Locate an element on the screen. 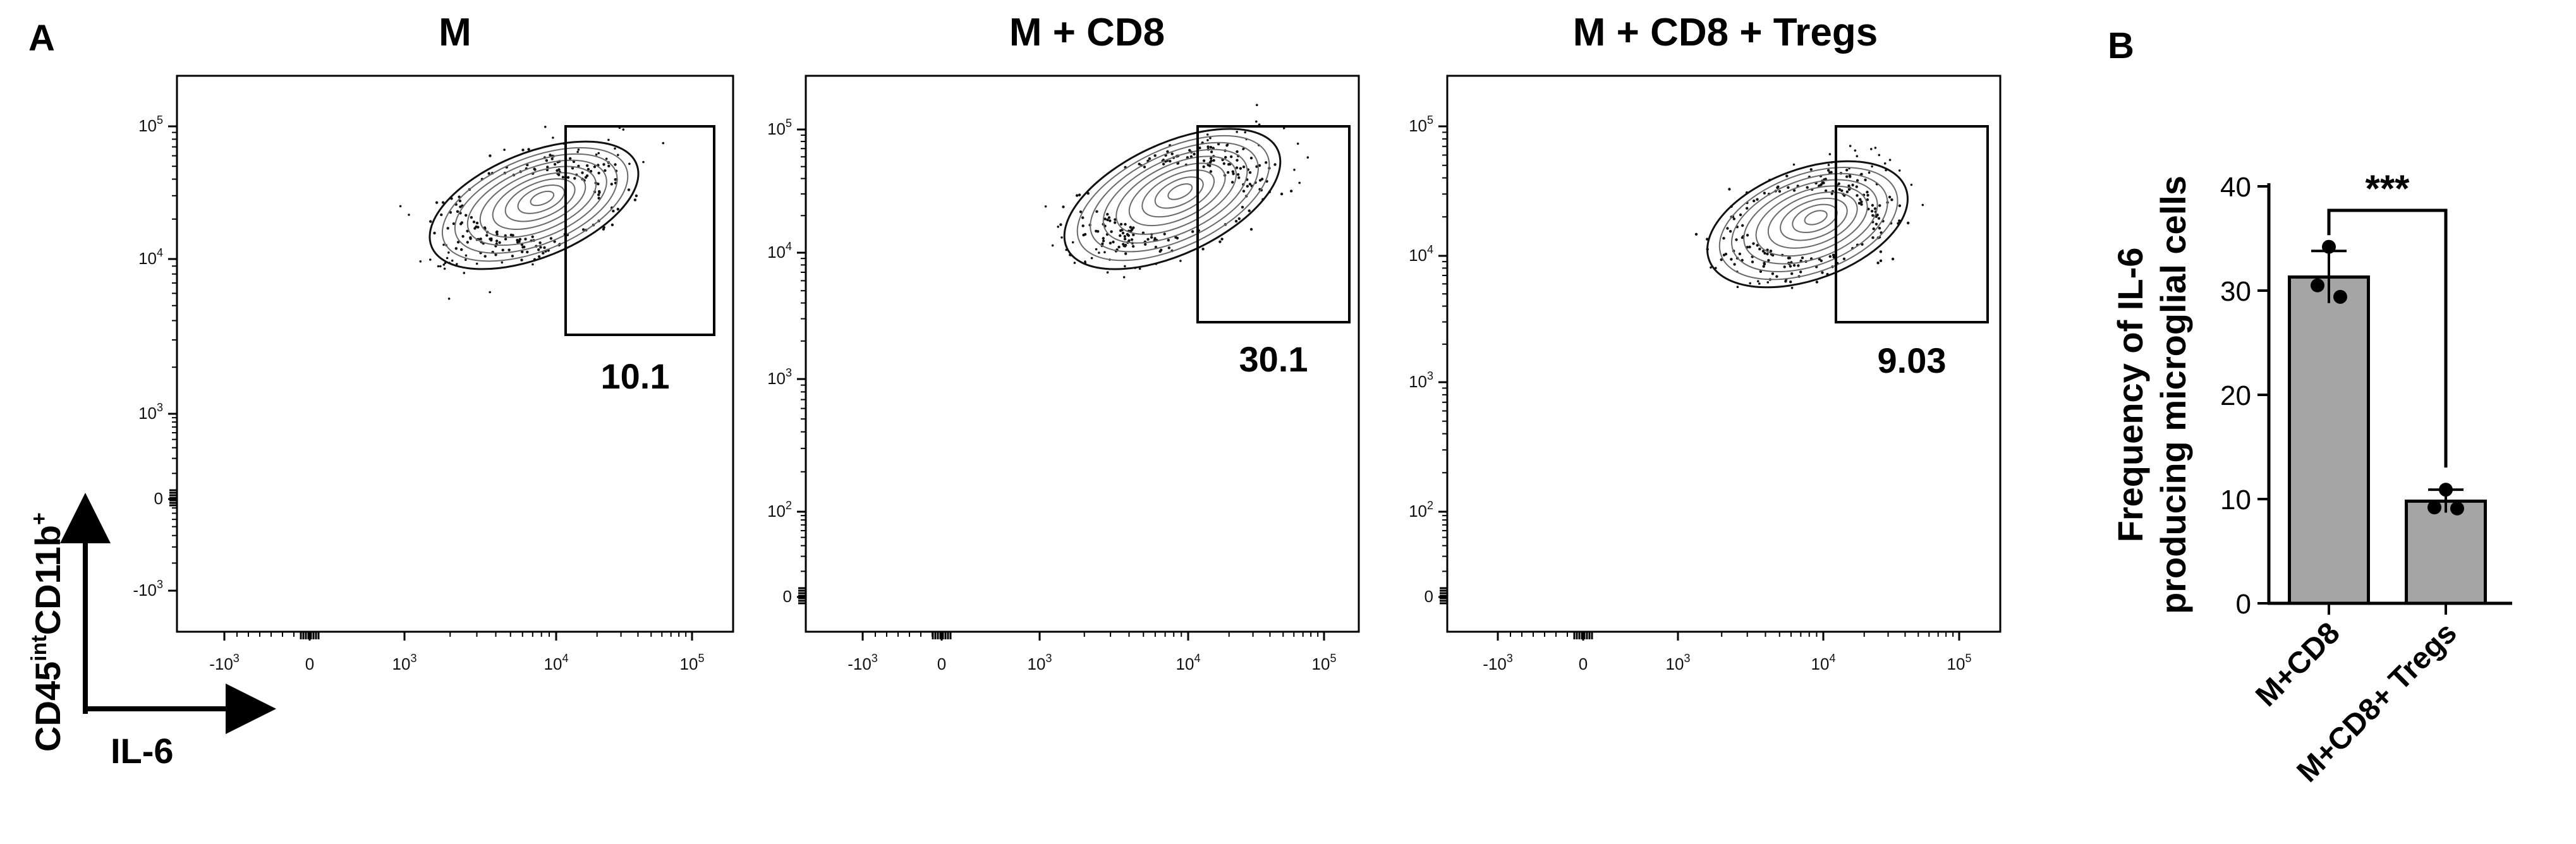  y-tick-label: 10³ is located at coordinates (150, 412).